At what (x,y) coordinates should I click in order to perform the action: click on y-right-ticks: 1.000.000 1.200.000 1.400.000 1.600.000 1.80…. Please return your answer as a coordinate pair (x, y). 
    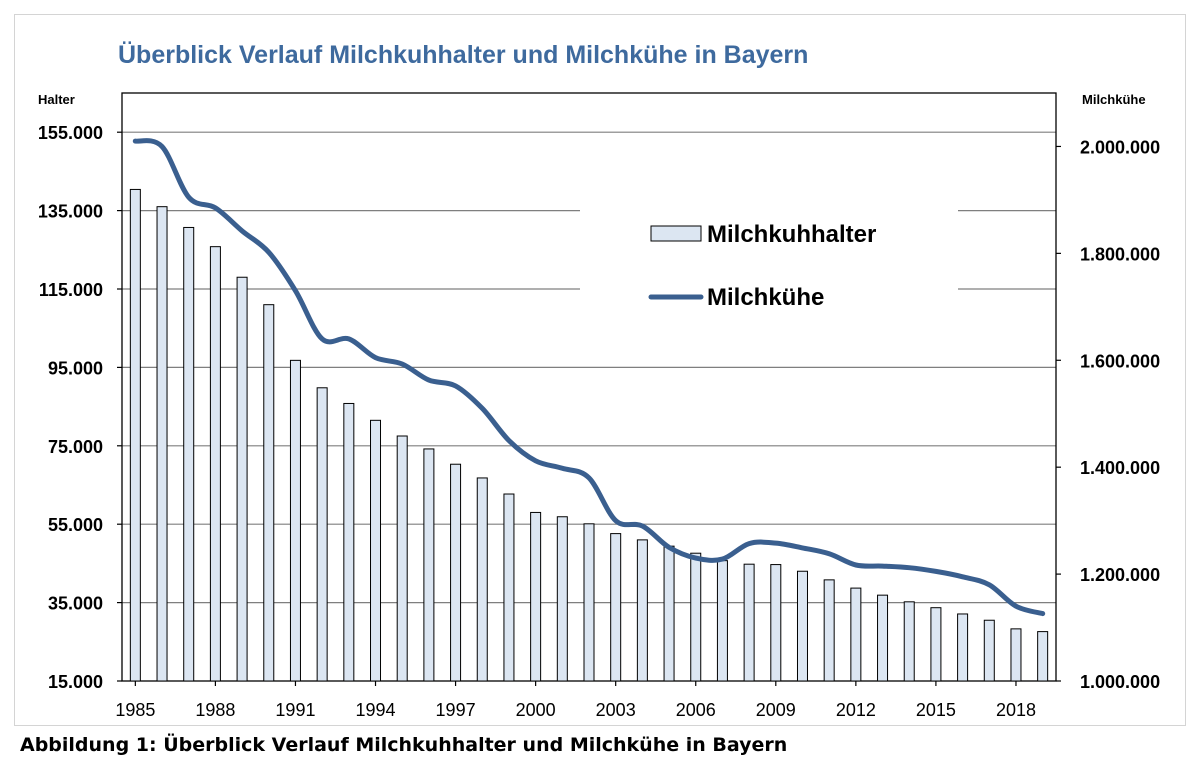
    Looking at the image, I should click on (1108, 414).